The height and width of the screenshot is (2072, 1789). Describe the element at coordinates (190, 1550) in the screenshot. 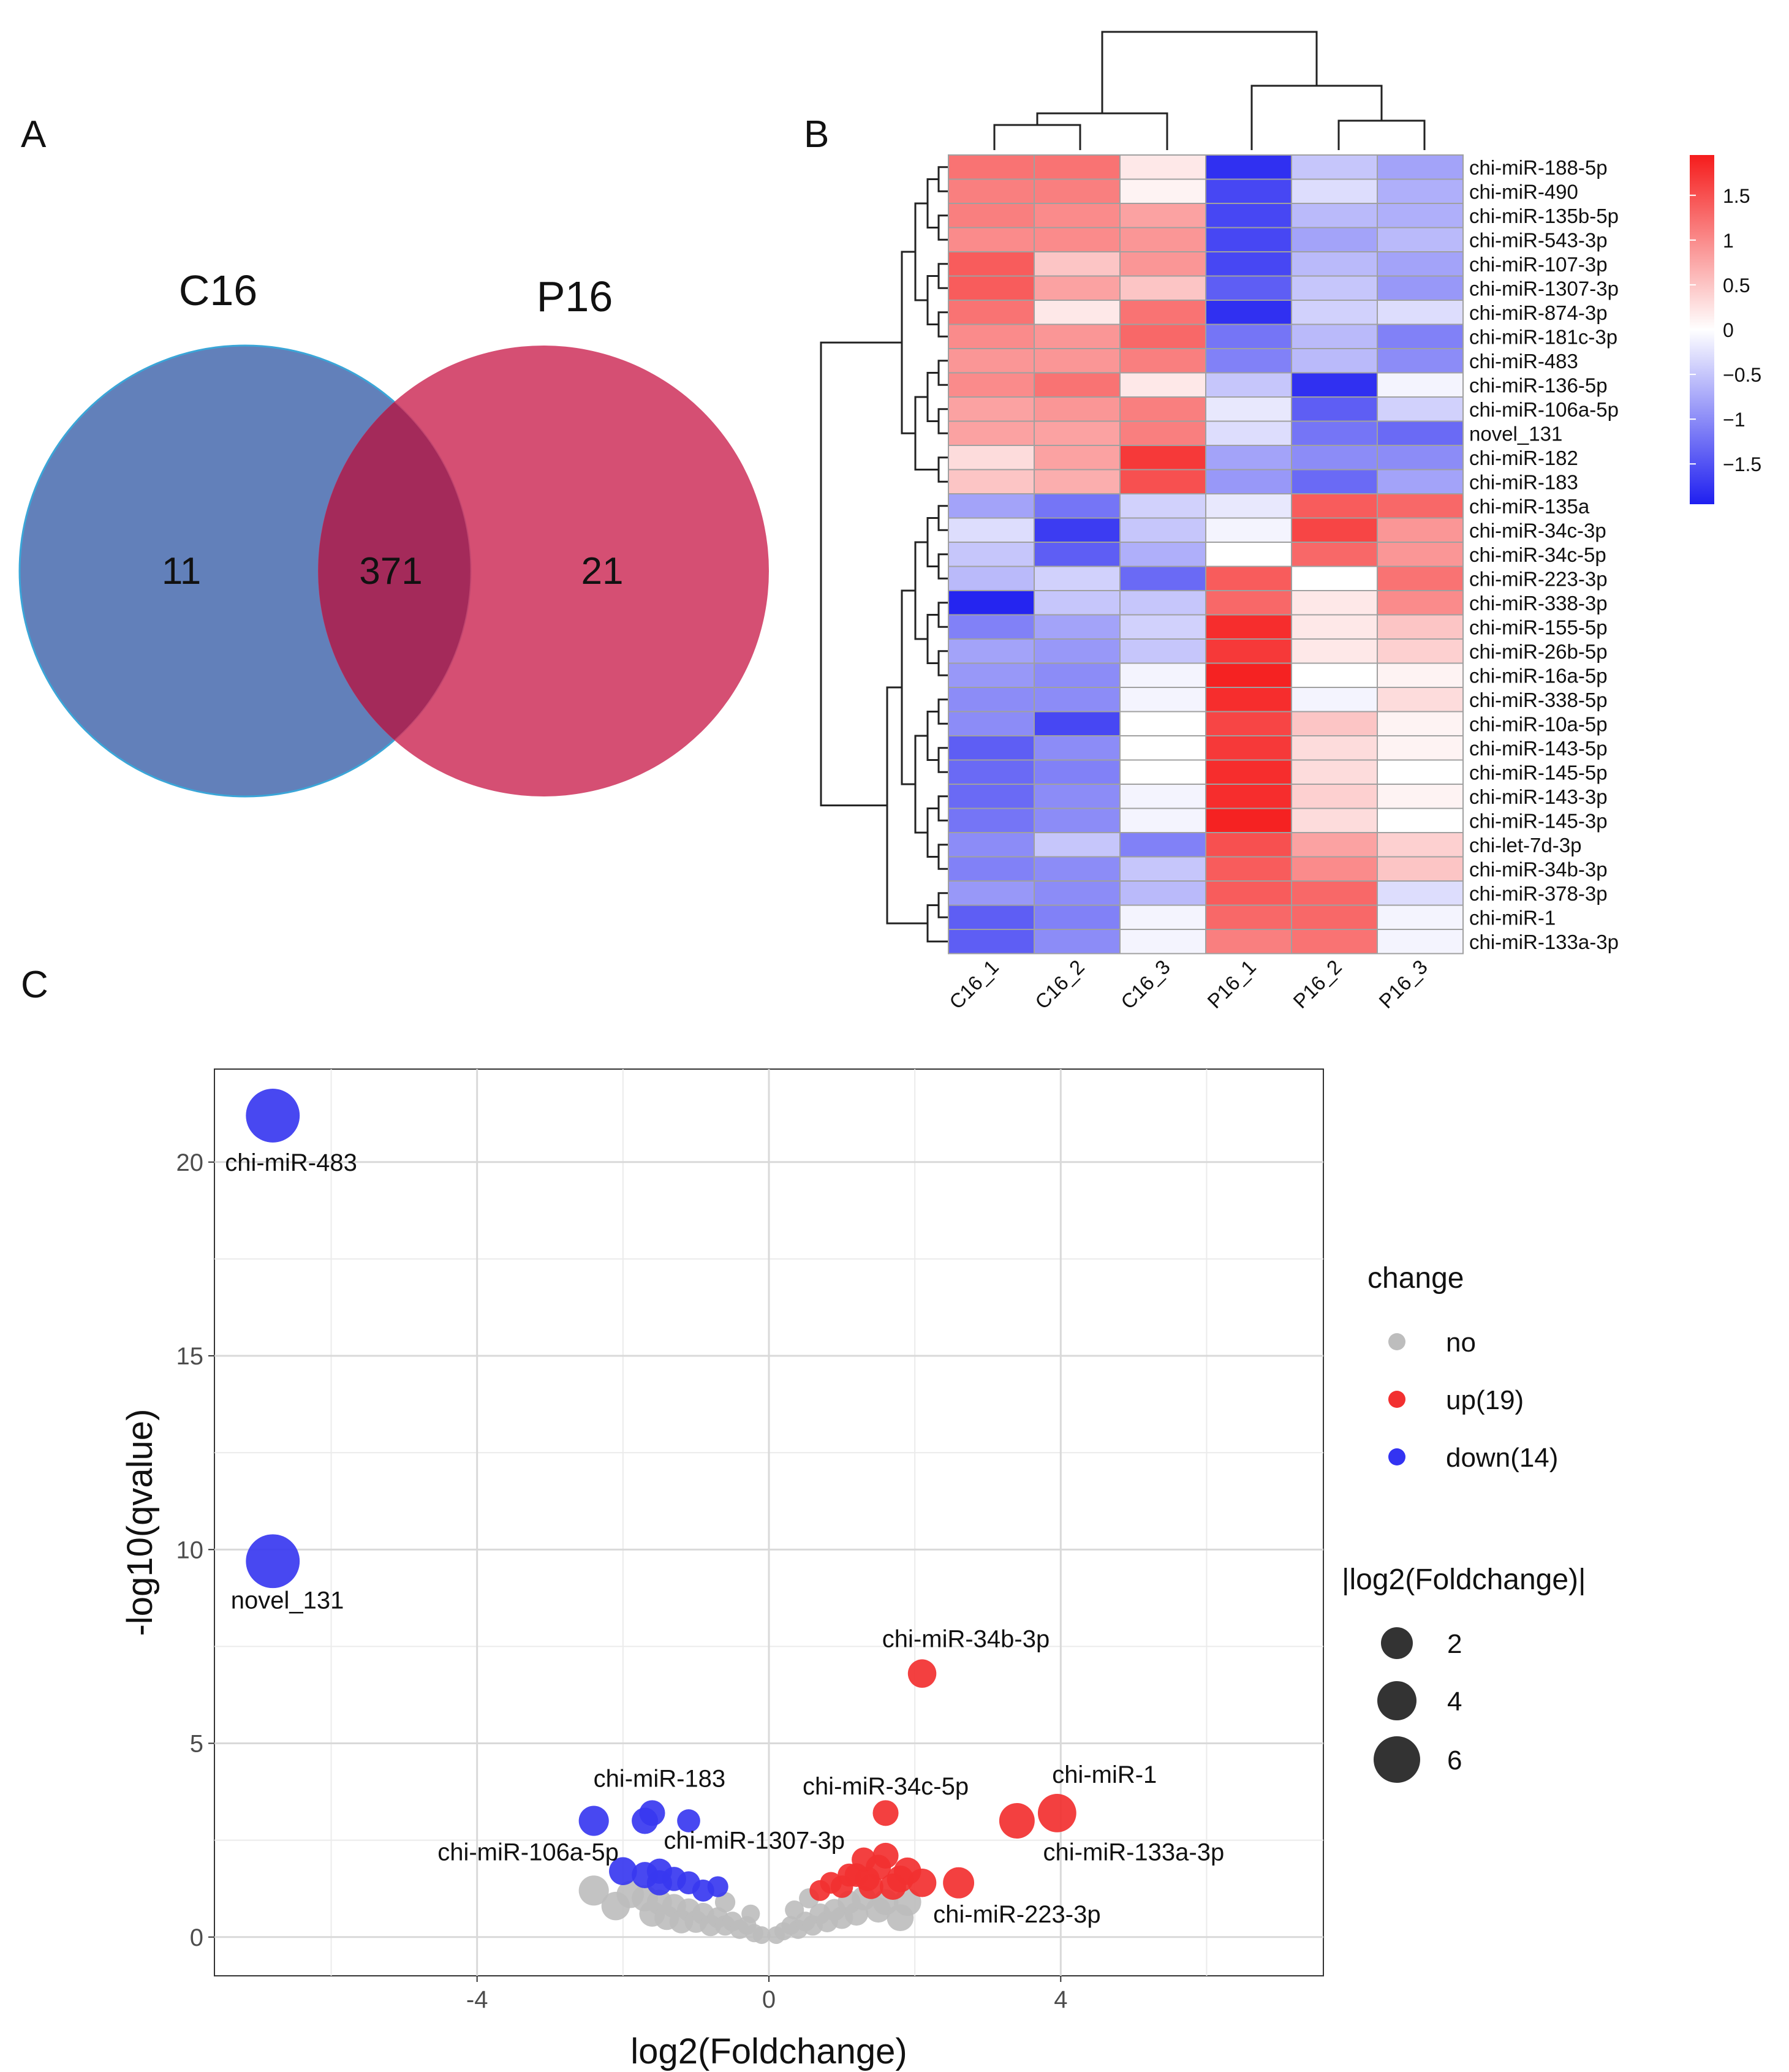

I see `y-tick-label: 10` at that location.